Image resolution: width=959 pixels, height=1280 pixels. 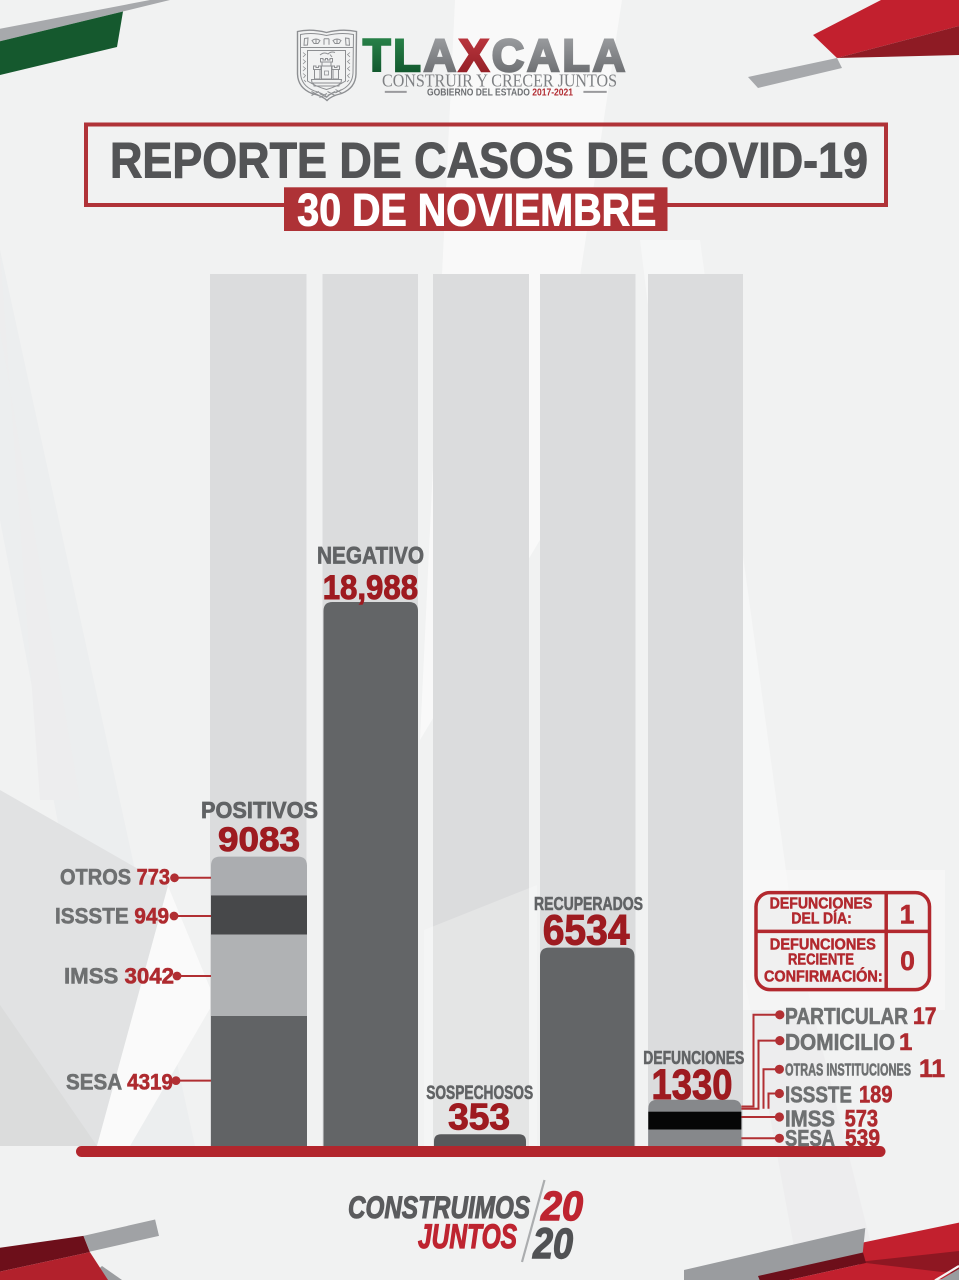 What do you see at coordinates (479, 1117) in the screenshot?
I see `svg-text: 353` at bounding box center [479, 1117].